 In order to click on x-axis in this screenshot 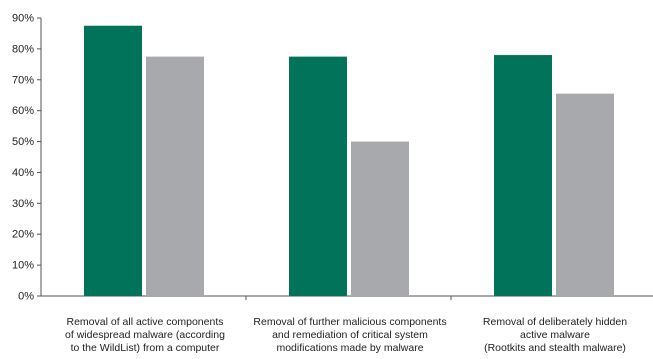, I will do `click(347, 297)`.